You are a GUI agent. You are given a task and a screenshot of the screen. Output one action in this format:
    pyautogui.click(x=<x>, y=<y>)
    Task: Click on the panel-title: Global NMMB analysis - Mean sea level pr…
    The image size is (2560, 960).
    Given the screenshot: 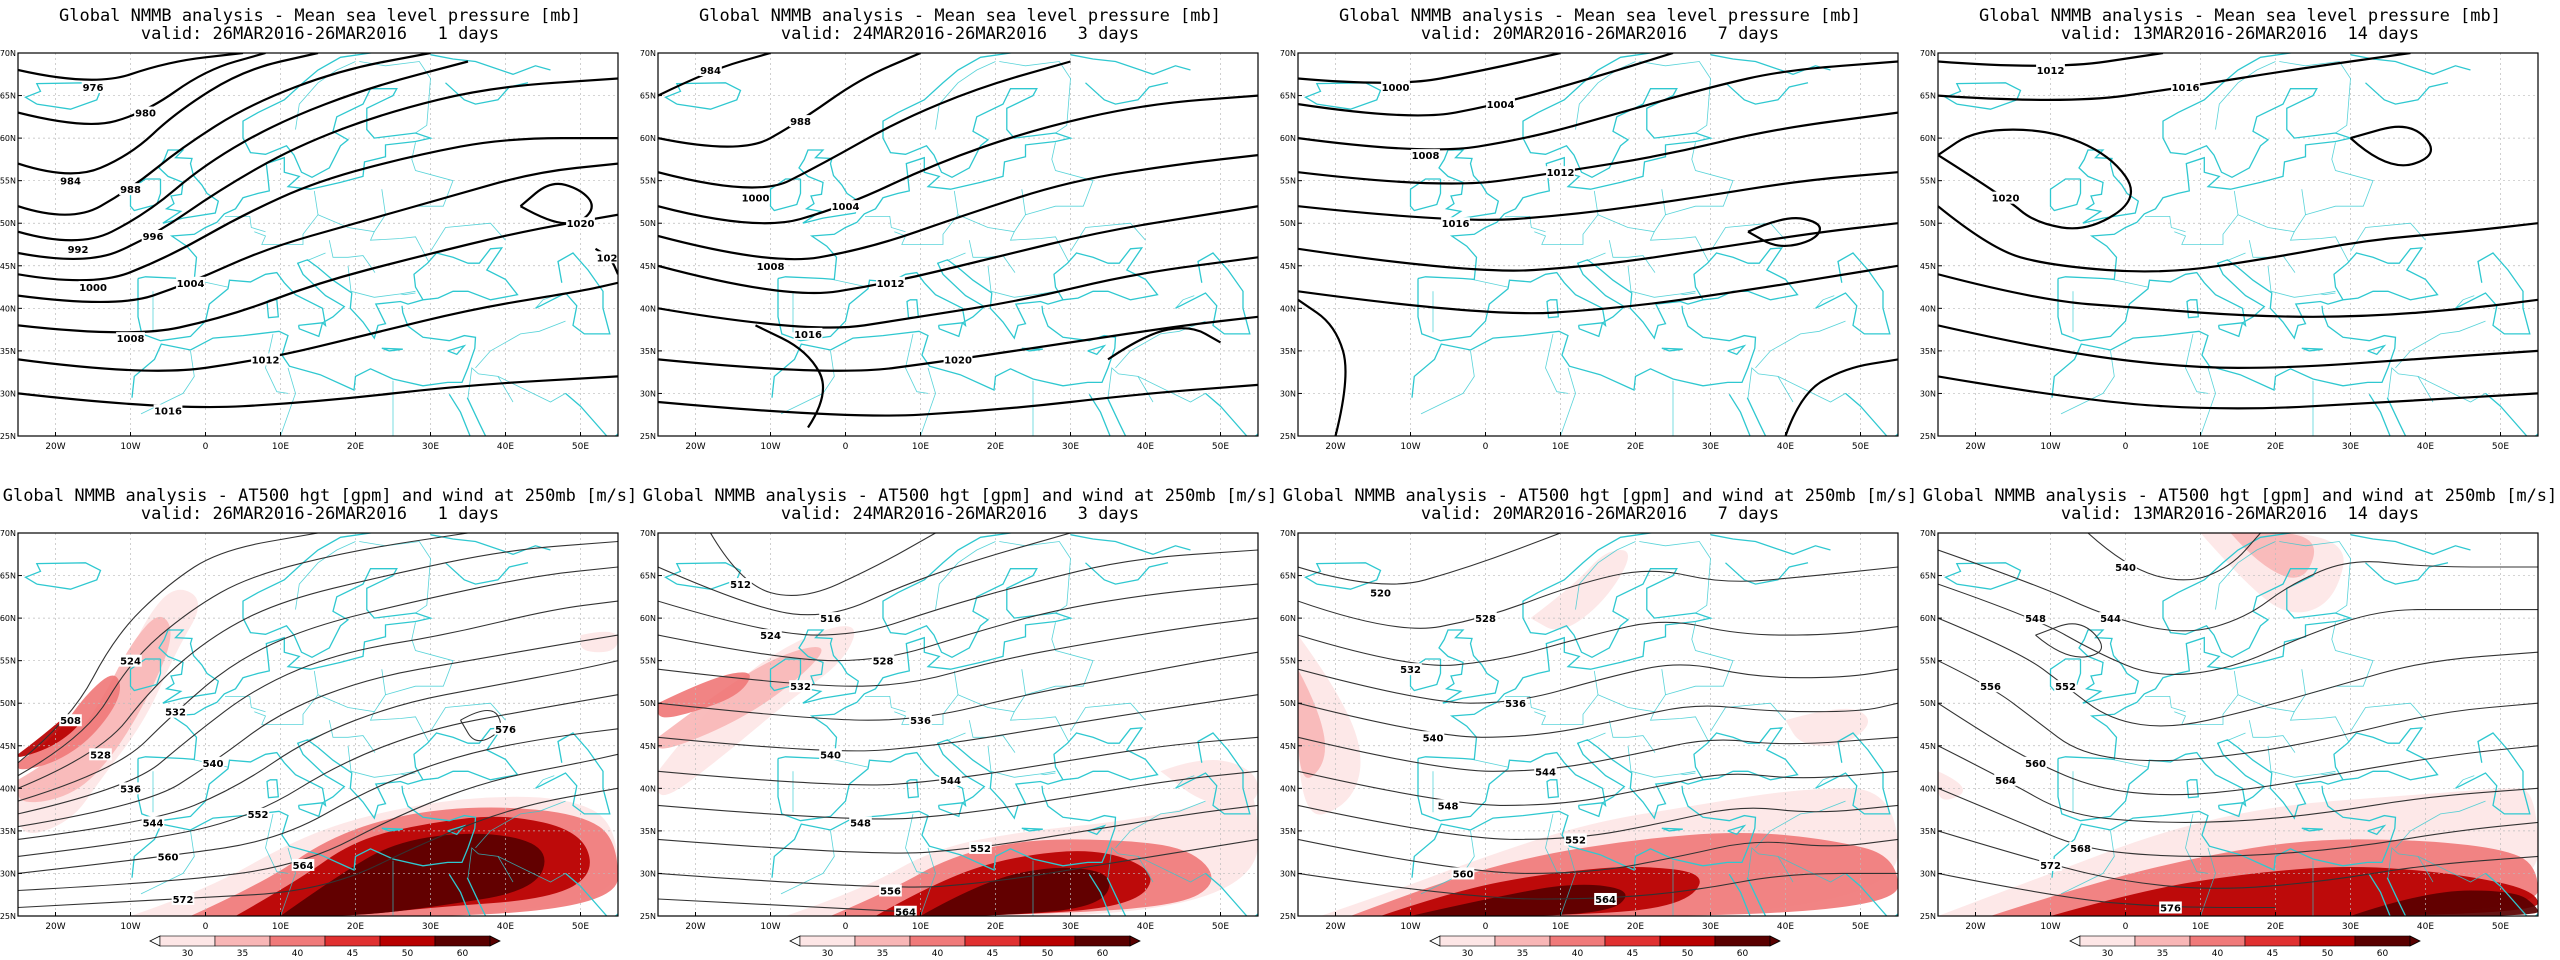 What is the action you would take?
    pyautogui.click(x=2240, y=16)
    